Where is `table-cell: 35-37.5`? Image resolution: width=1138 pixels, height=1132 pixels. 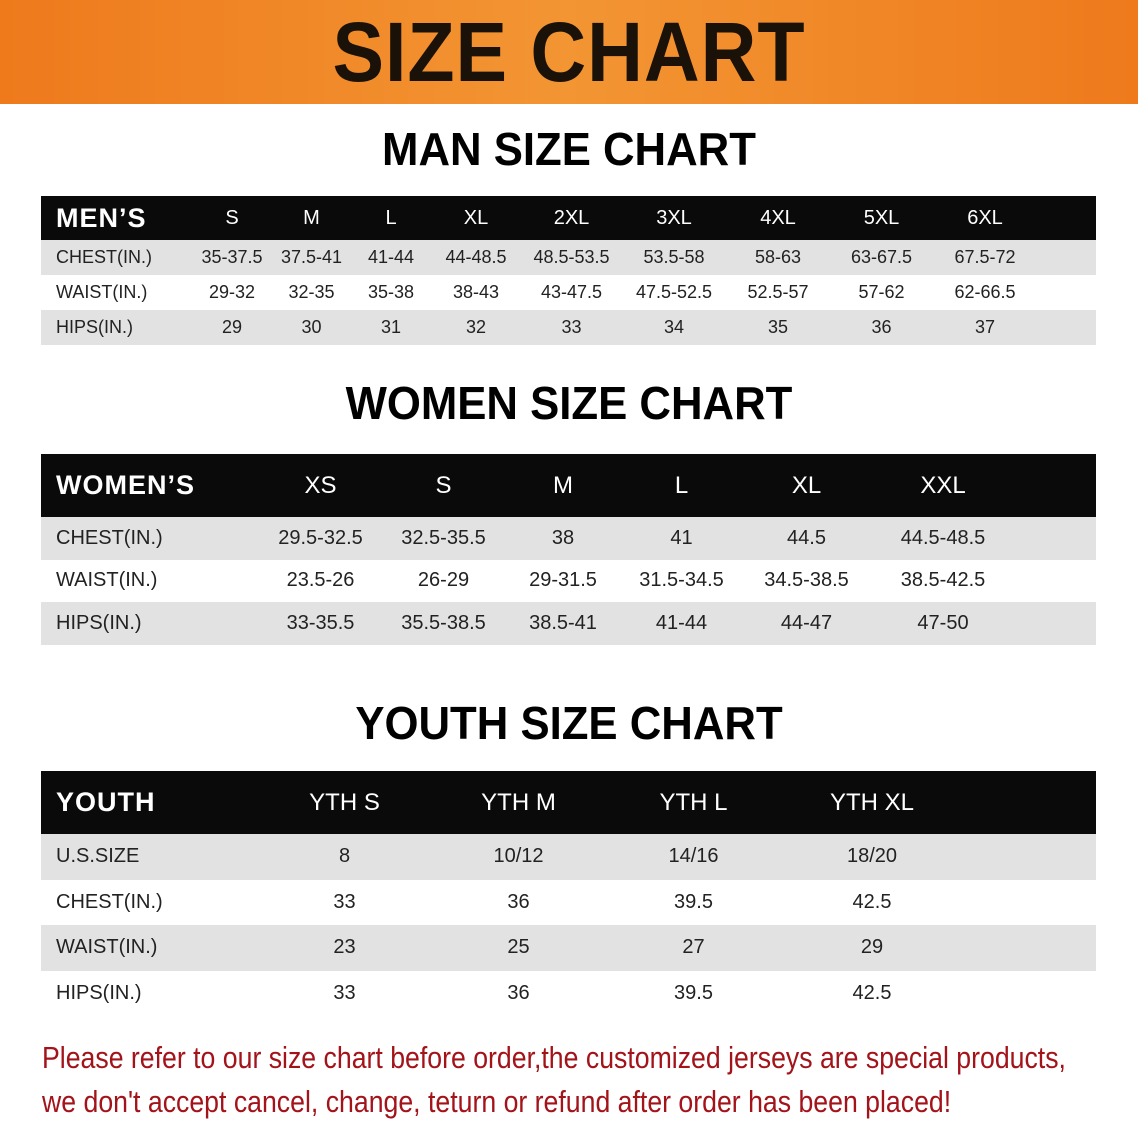
table-cell: 35-37.5 is located at coordinates (232, 257).